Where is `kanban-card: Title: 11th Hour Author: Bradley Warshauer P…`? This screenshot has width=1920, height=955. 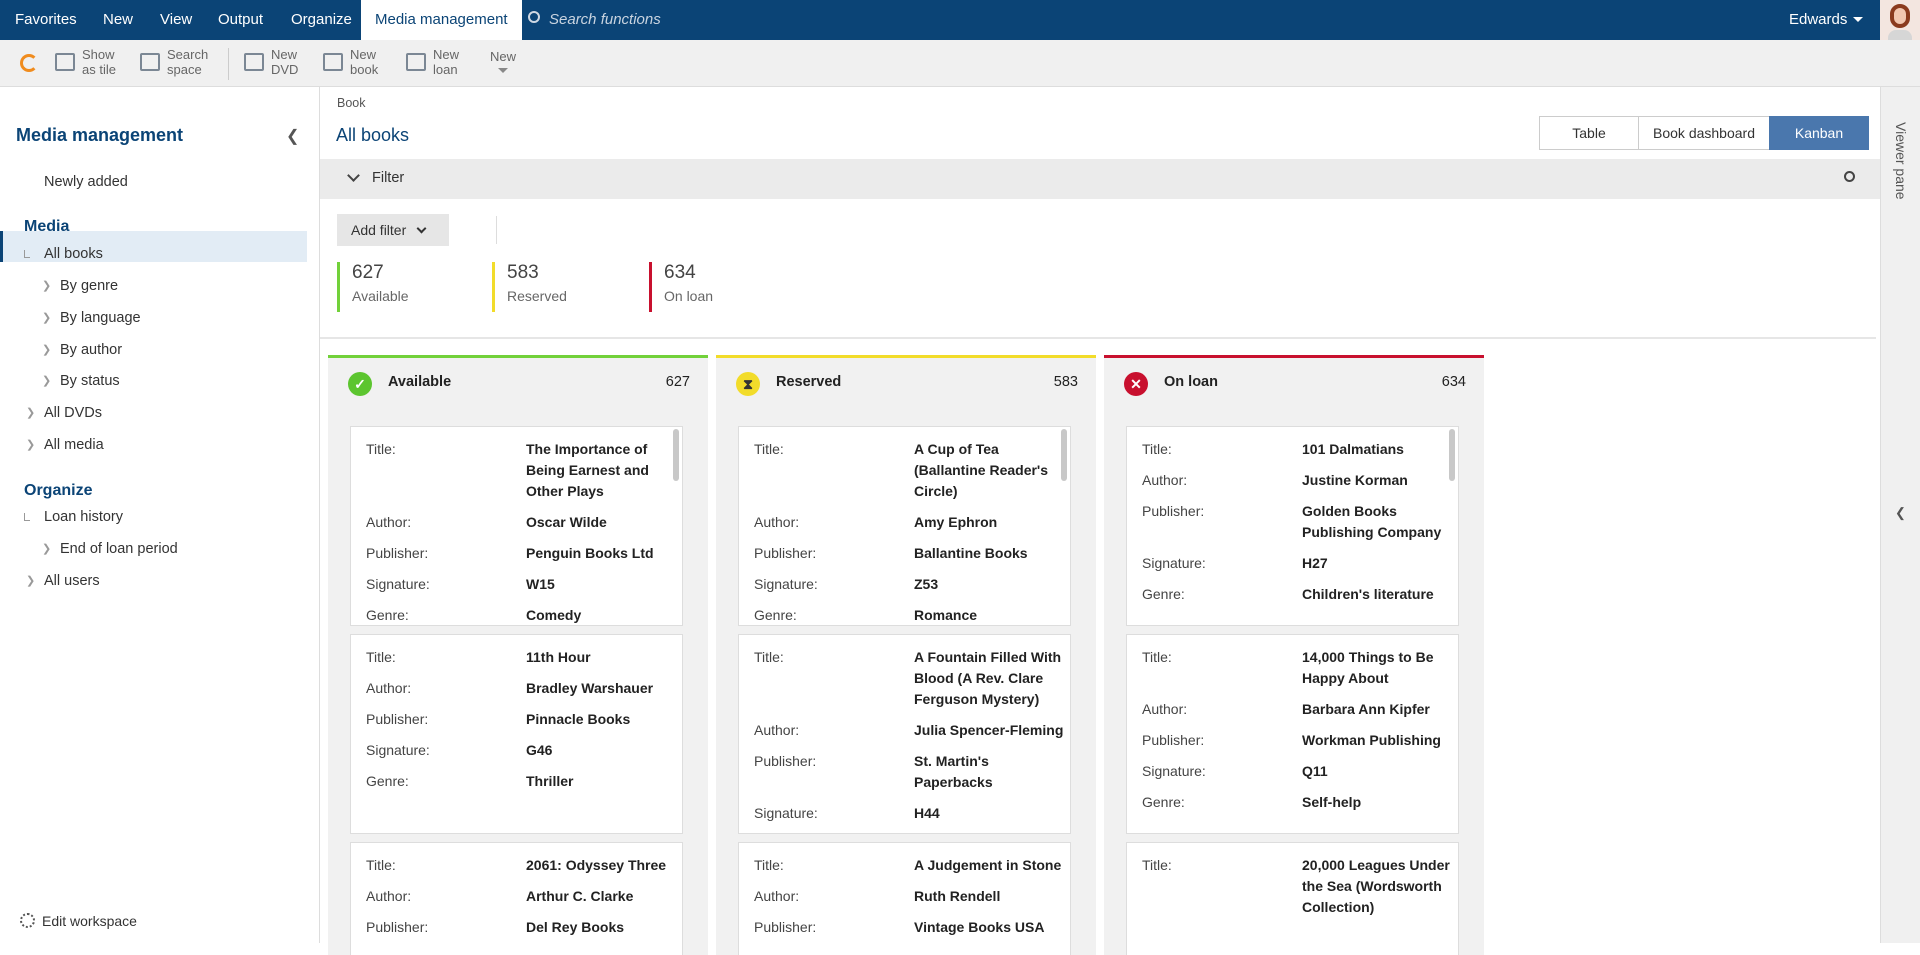
kanban-card: Title: 11th Hour Author: Bradley Warshauer P… is located at coordinates (516, 734).